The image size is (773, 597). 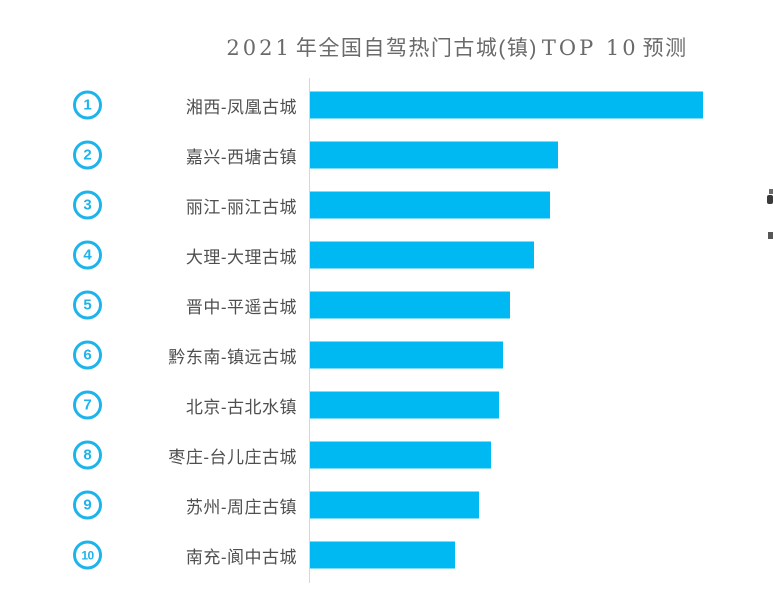 What do you see at coordinates (241, 157) in the screenshot?
I see `row-label: 嘉兴-西塘古镇` at bounding box center [241, 157].